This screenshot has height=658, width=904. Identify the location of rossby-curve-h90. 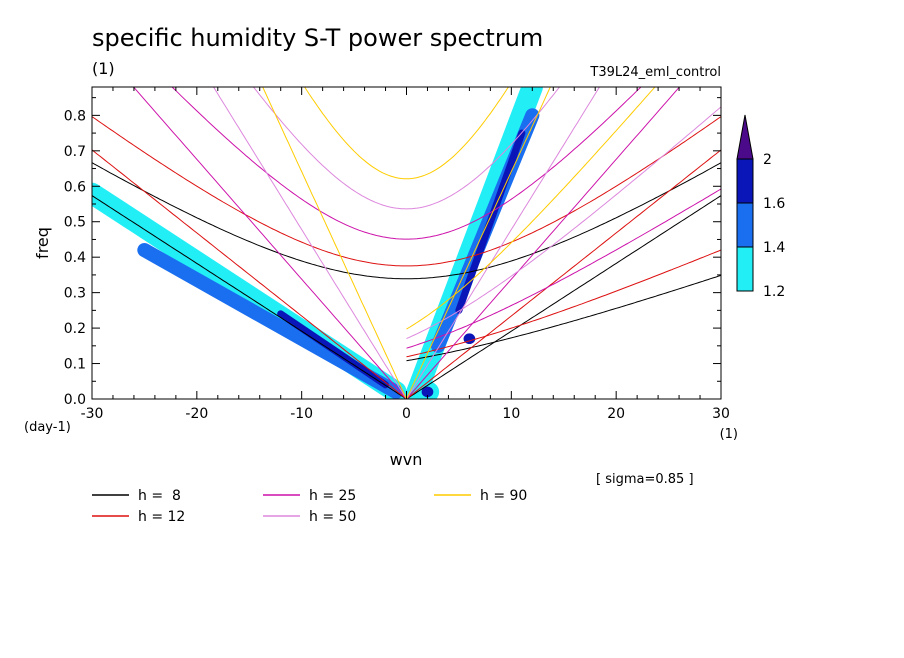
(334, 243).